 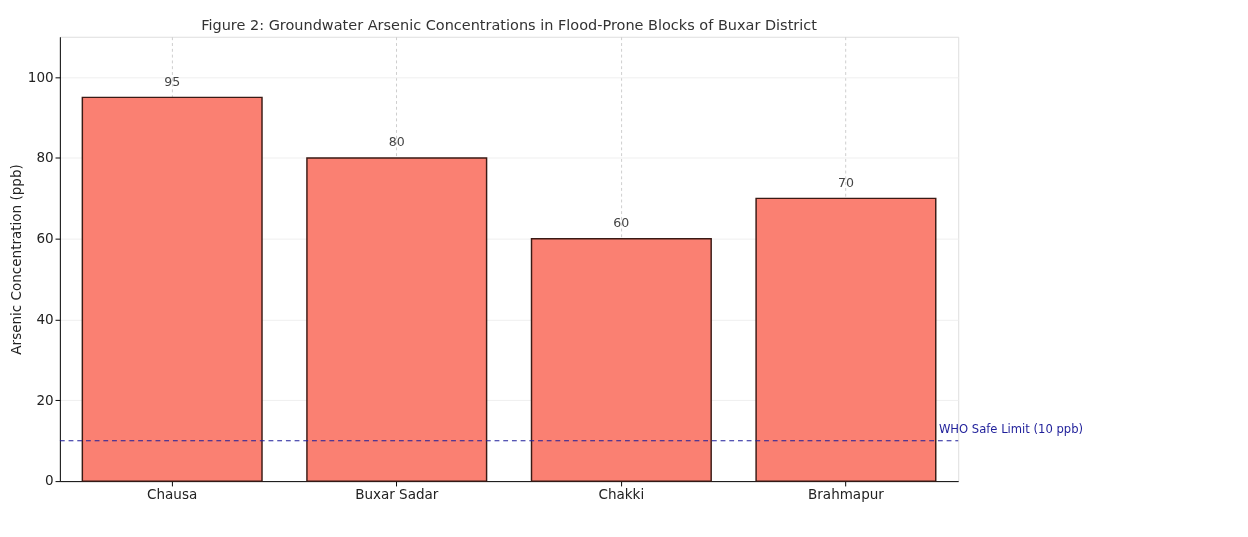 I want to click on y-tick-label: 0, so click(x=49, y=480).